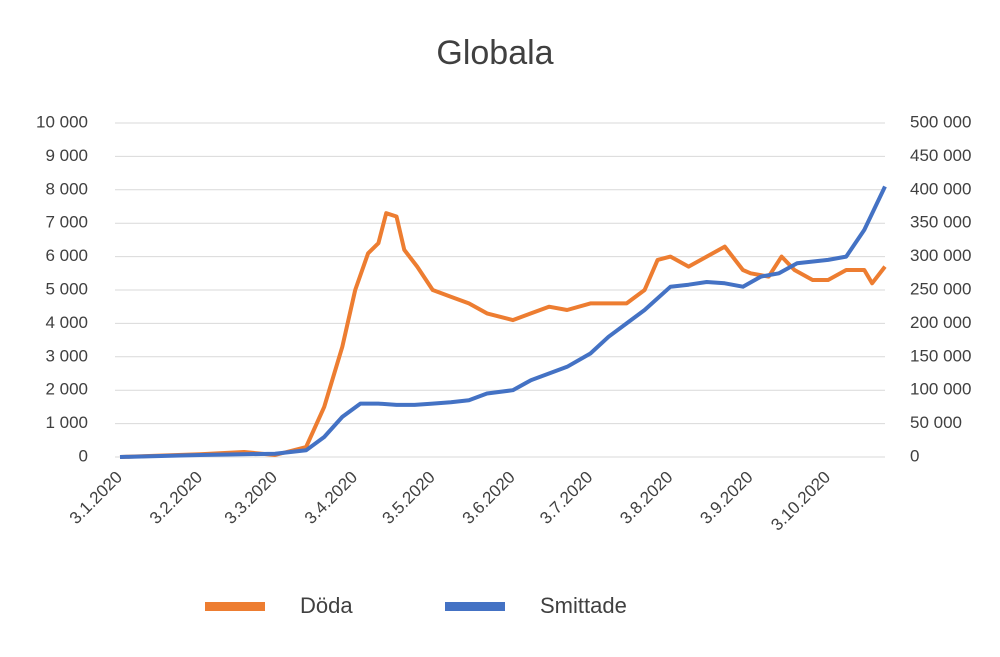  Describe the element at coordinates (489, 498) in the screenshot. I see `x-tick-label: 3.6.2020` at that location.